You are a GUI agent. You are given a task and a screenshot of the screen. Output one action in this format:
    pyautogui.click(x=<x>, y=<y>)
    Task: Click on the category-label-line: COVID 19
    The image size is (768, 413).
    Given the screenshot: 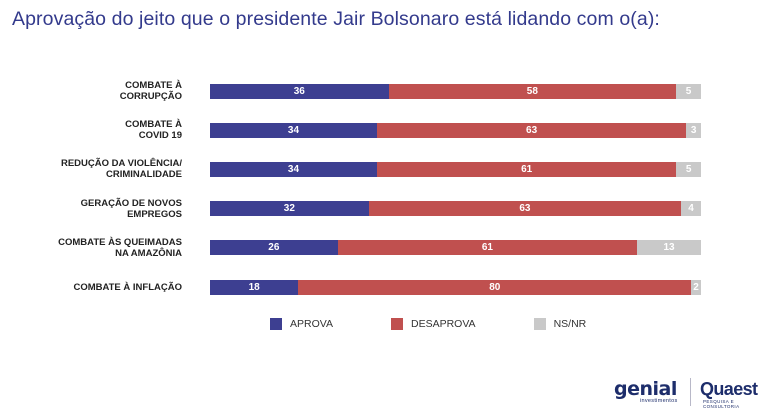 What is the action you would take?
    pyautogui.click(x=160, y=136)
    